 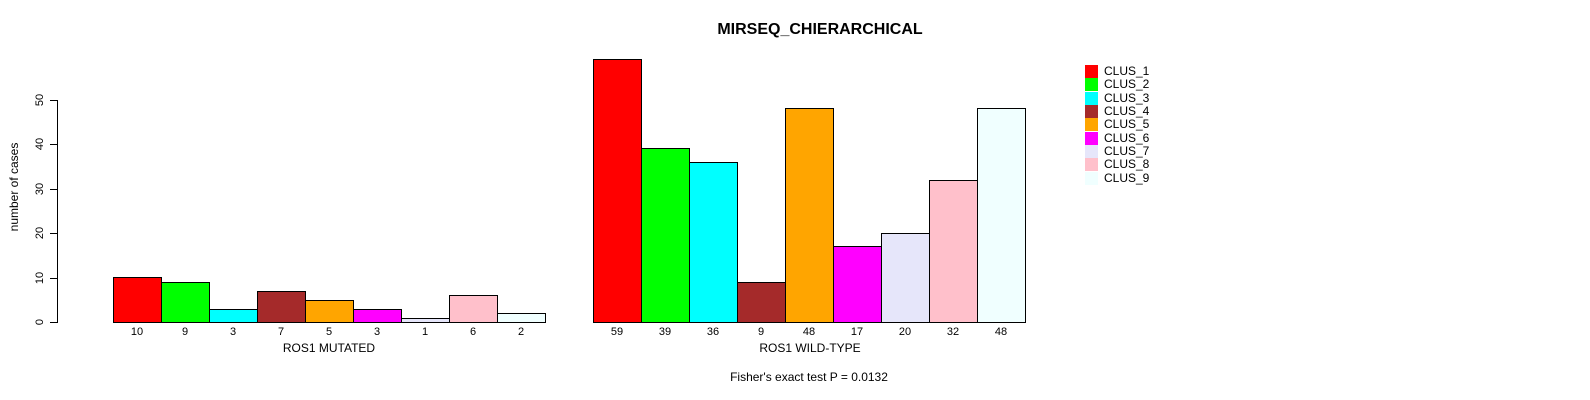 What do you see at coordinates (1127, 138) in the screenshot?
I see `legend-label-clus_6: CLUS_6` at bounding box center [1127, 138].